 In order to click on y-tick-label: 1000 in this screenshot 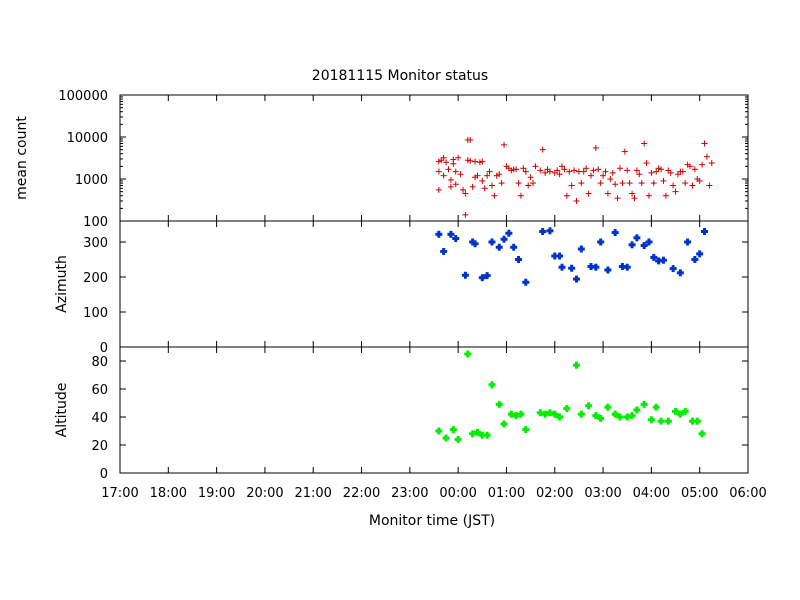, I will do `click(91, 180)`.